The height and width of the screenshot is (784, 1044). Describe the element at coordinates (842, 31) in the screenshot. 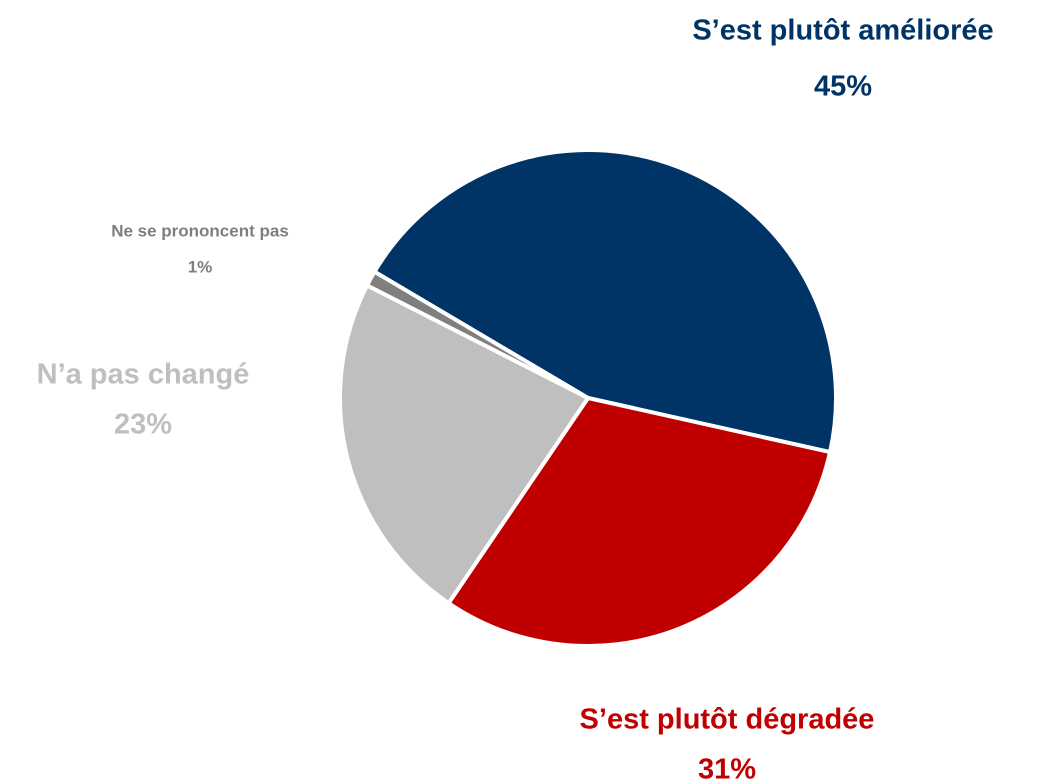

I see `slice-label: S’est plutôt améliorée` at that location.